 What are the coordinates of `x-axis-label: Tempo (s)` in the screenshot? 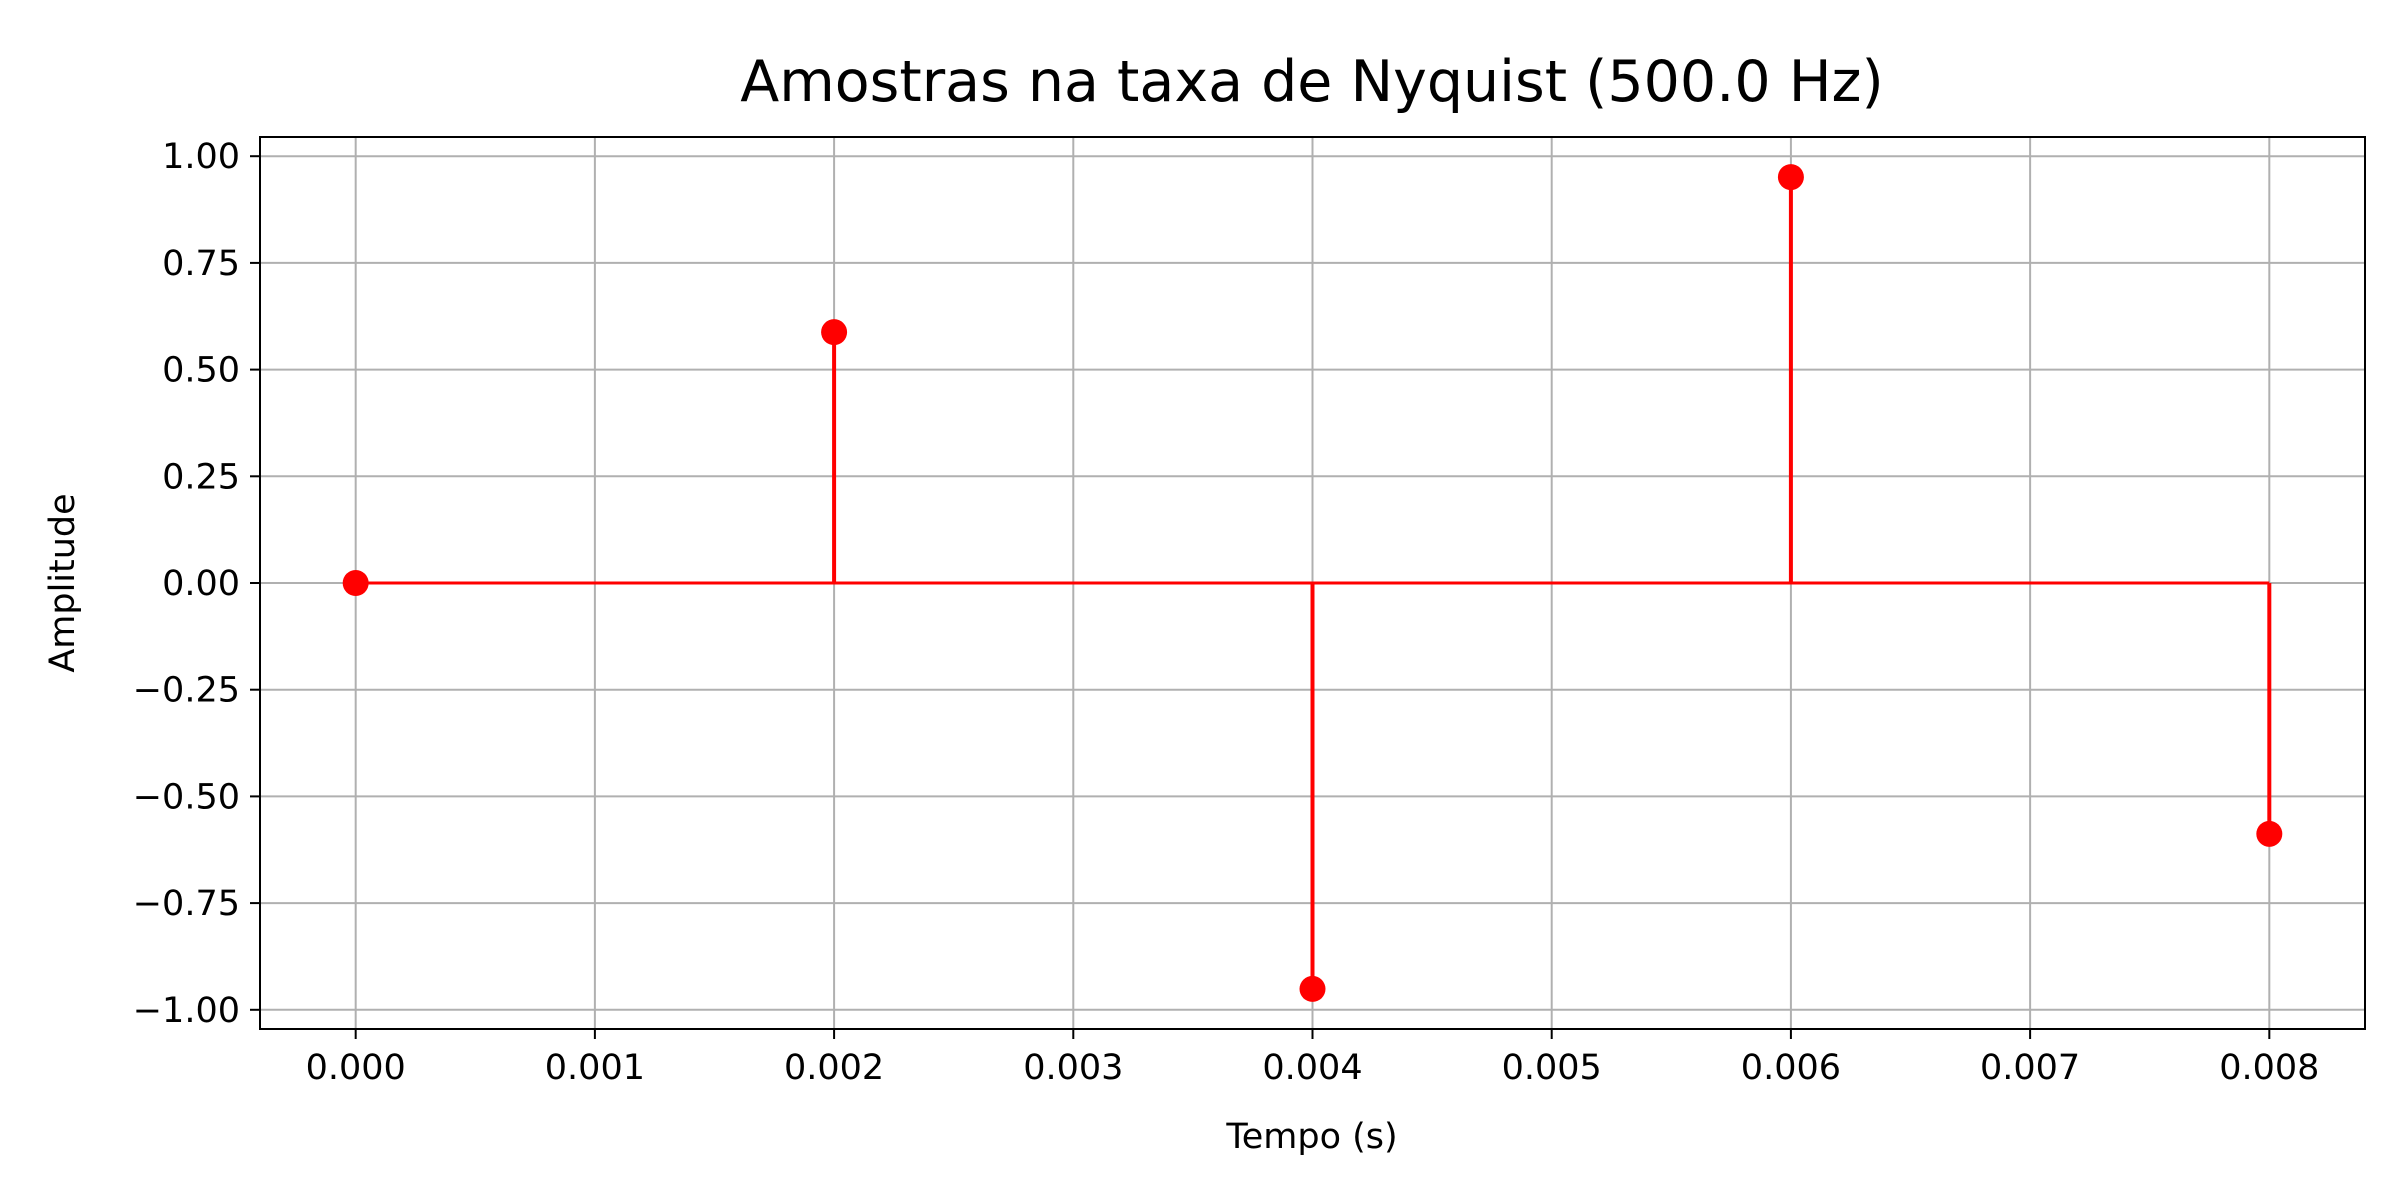 It's located at (1311, 1137).